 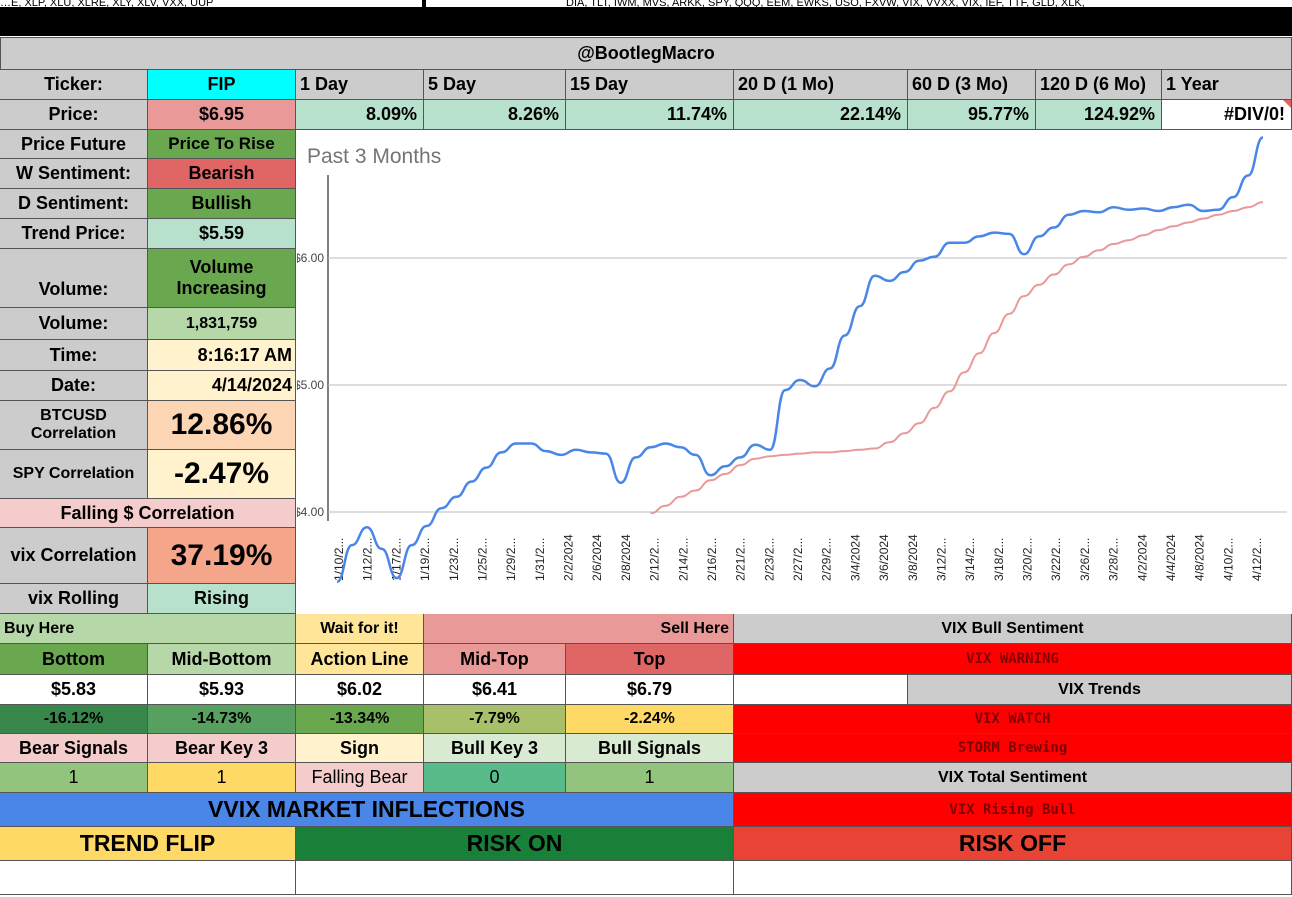 What do you see at coordinates (495, 719) in the screenshot?
I see `level-pct-mid-top: -7.79%` at bounding box center [495, 719].